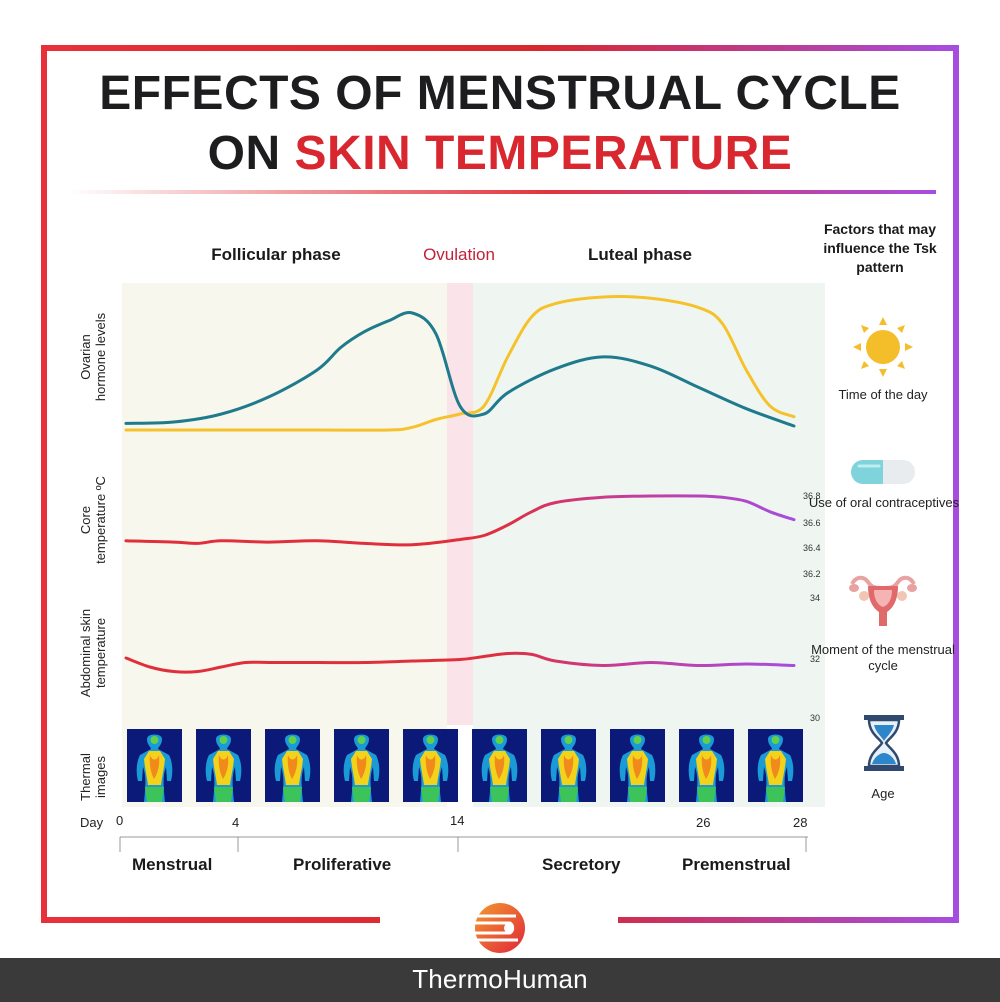 This screenshot has height=1002, width=1000. I want to click on axis-hormone-l2: hormone levels, so click(100, 357).